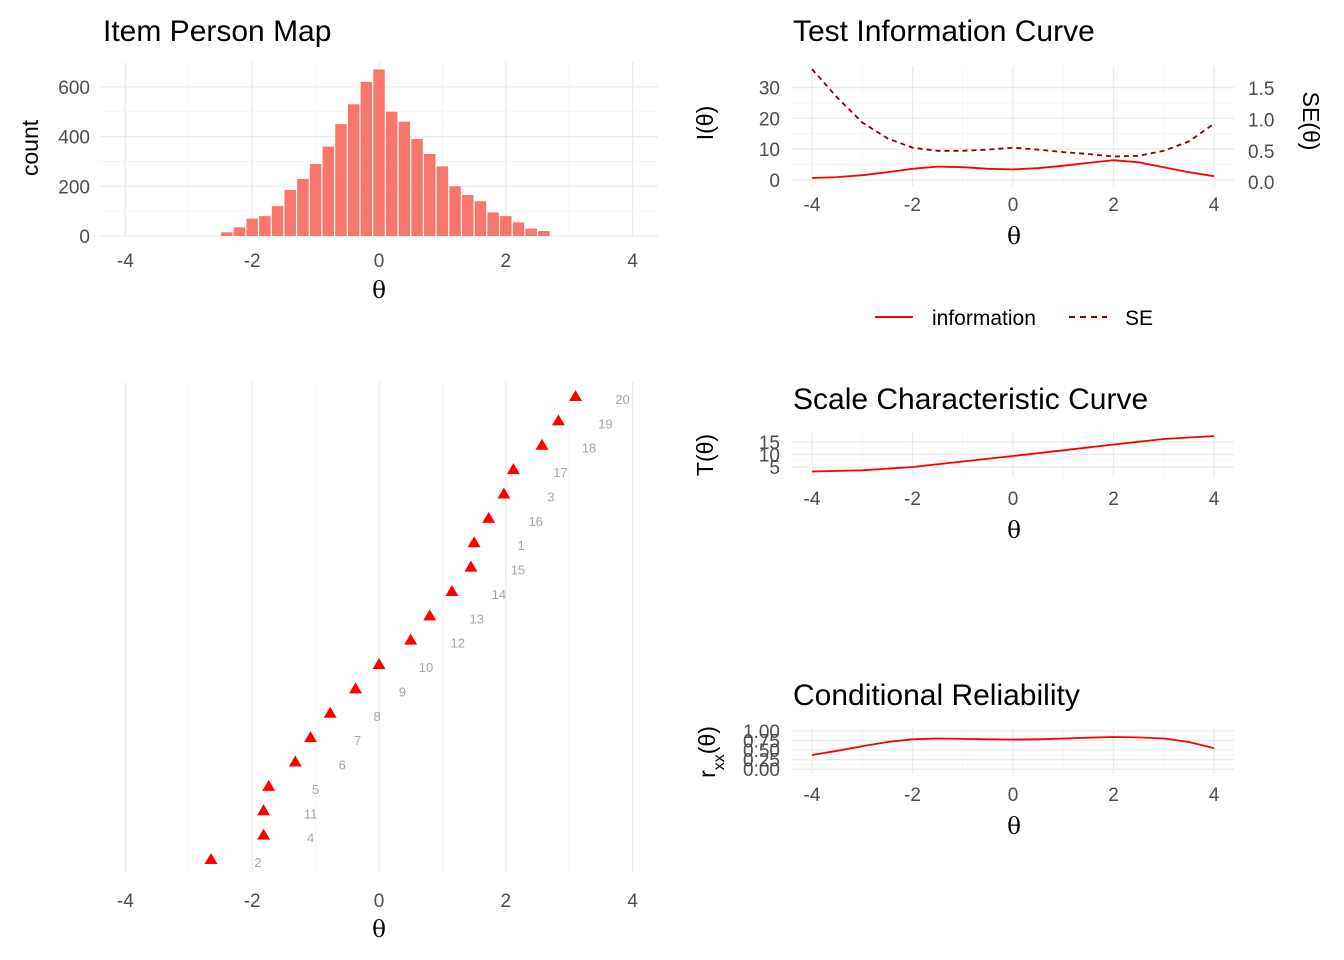 Image resolution: width=1344 pixels, height=960 pixels. I want to click on cr-x-tick-label: -4, so click(812, 795).